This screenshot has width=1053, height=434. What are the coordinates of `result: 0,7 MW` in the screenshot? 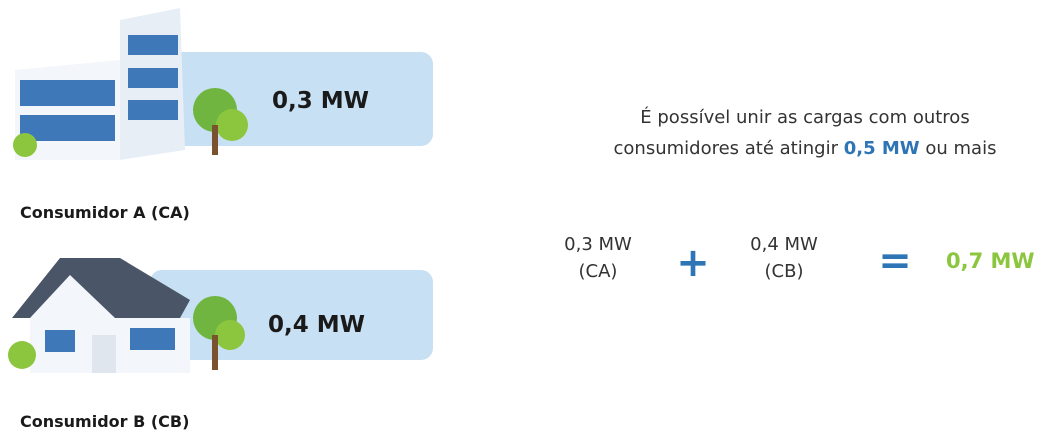 It's located at (990, 261).